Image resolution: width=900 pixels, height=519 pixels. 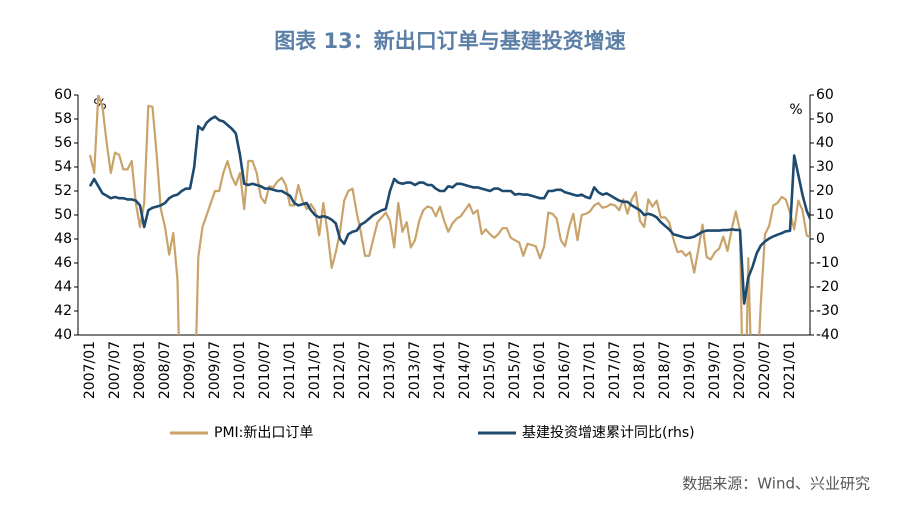 What do you see at coordinates (63, 287) in the screenshot?
I see `y-tick-label: 44` at bounding box center [63, 287].